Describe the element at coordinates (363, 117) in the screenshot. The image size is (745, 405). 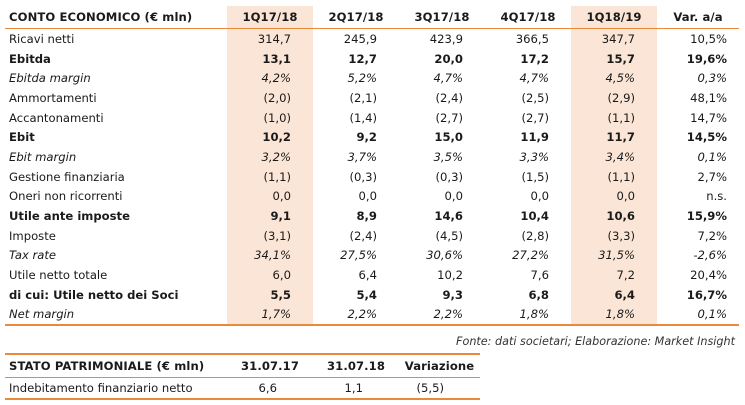
I see `cell-value: (1,4)` at that location.